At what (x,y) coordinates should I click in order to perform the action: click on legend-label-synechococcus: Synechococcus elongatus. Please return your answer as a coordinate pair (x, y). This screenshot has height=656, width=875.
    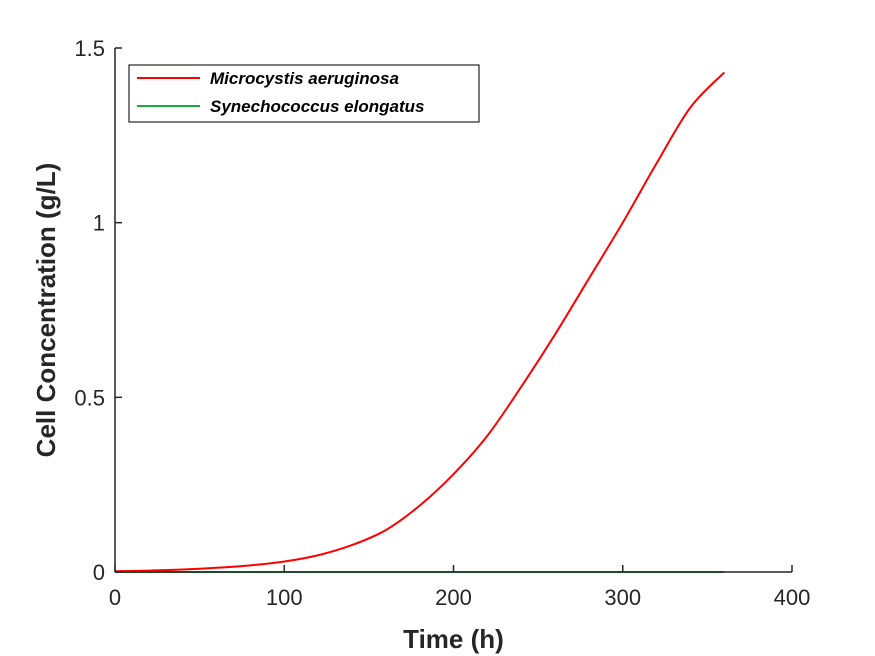
    Looking at the image, I should click on (317, 106).